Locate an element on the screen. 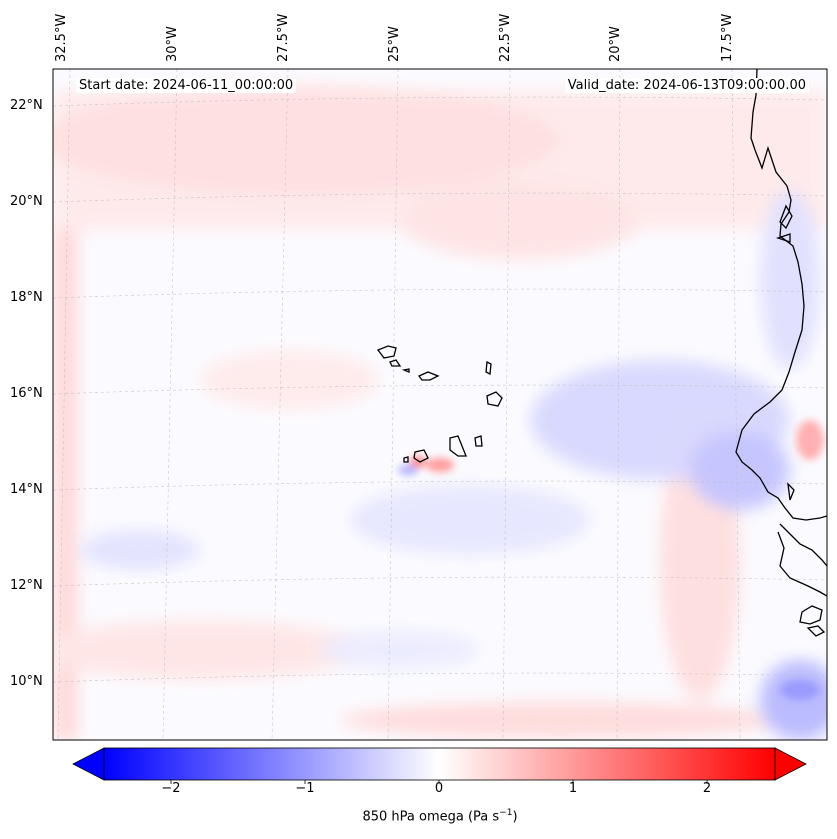  lat-label-20n: 20°N is located at coordinates (26, 201).